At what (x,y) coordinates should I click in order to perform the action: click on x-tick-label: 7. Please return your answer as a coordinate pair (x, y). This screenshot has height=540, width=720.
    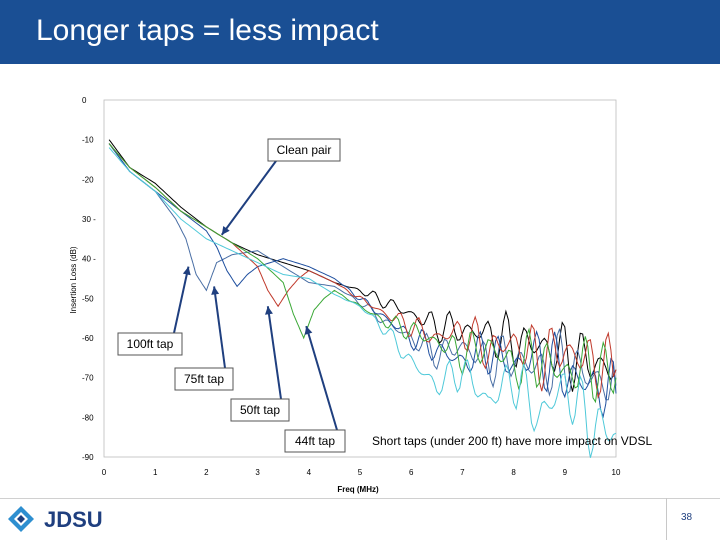
    Looking at the image, I should click on (462, 472).